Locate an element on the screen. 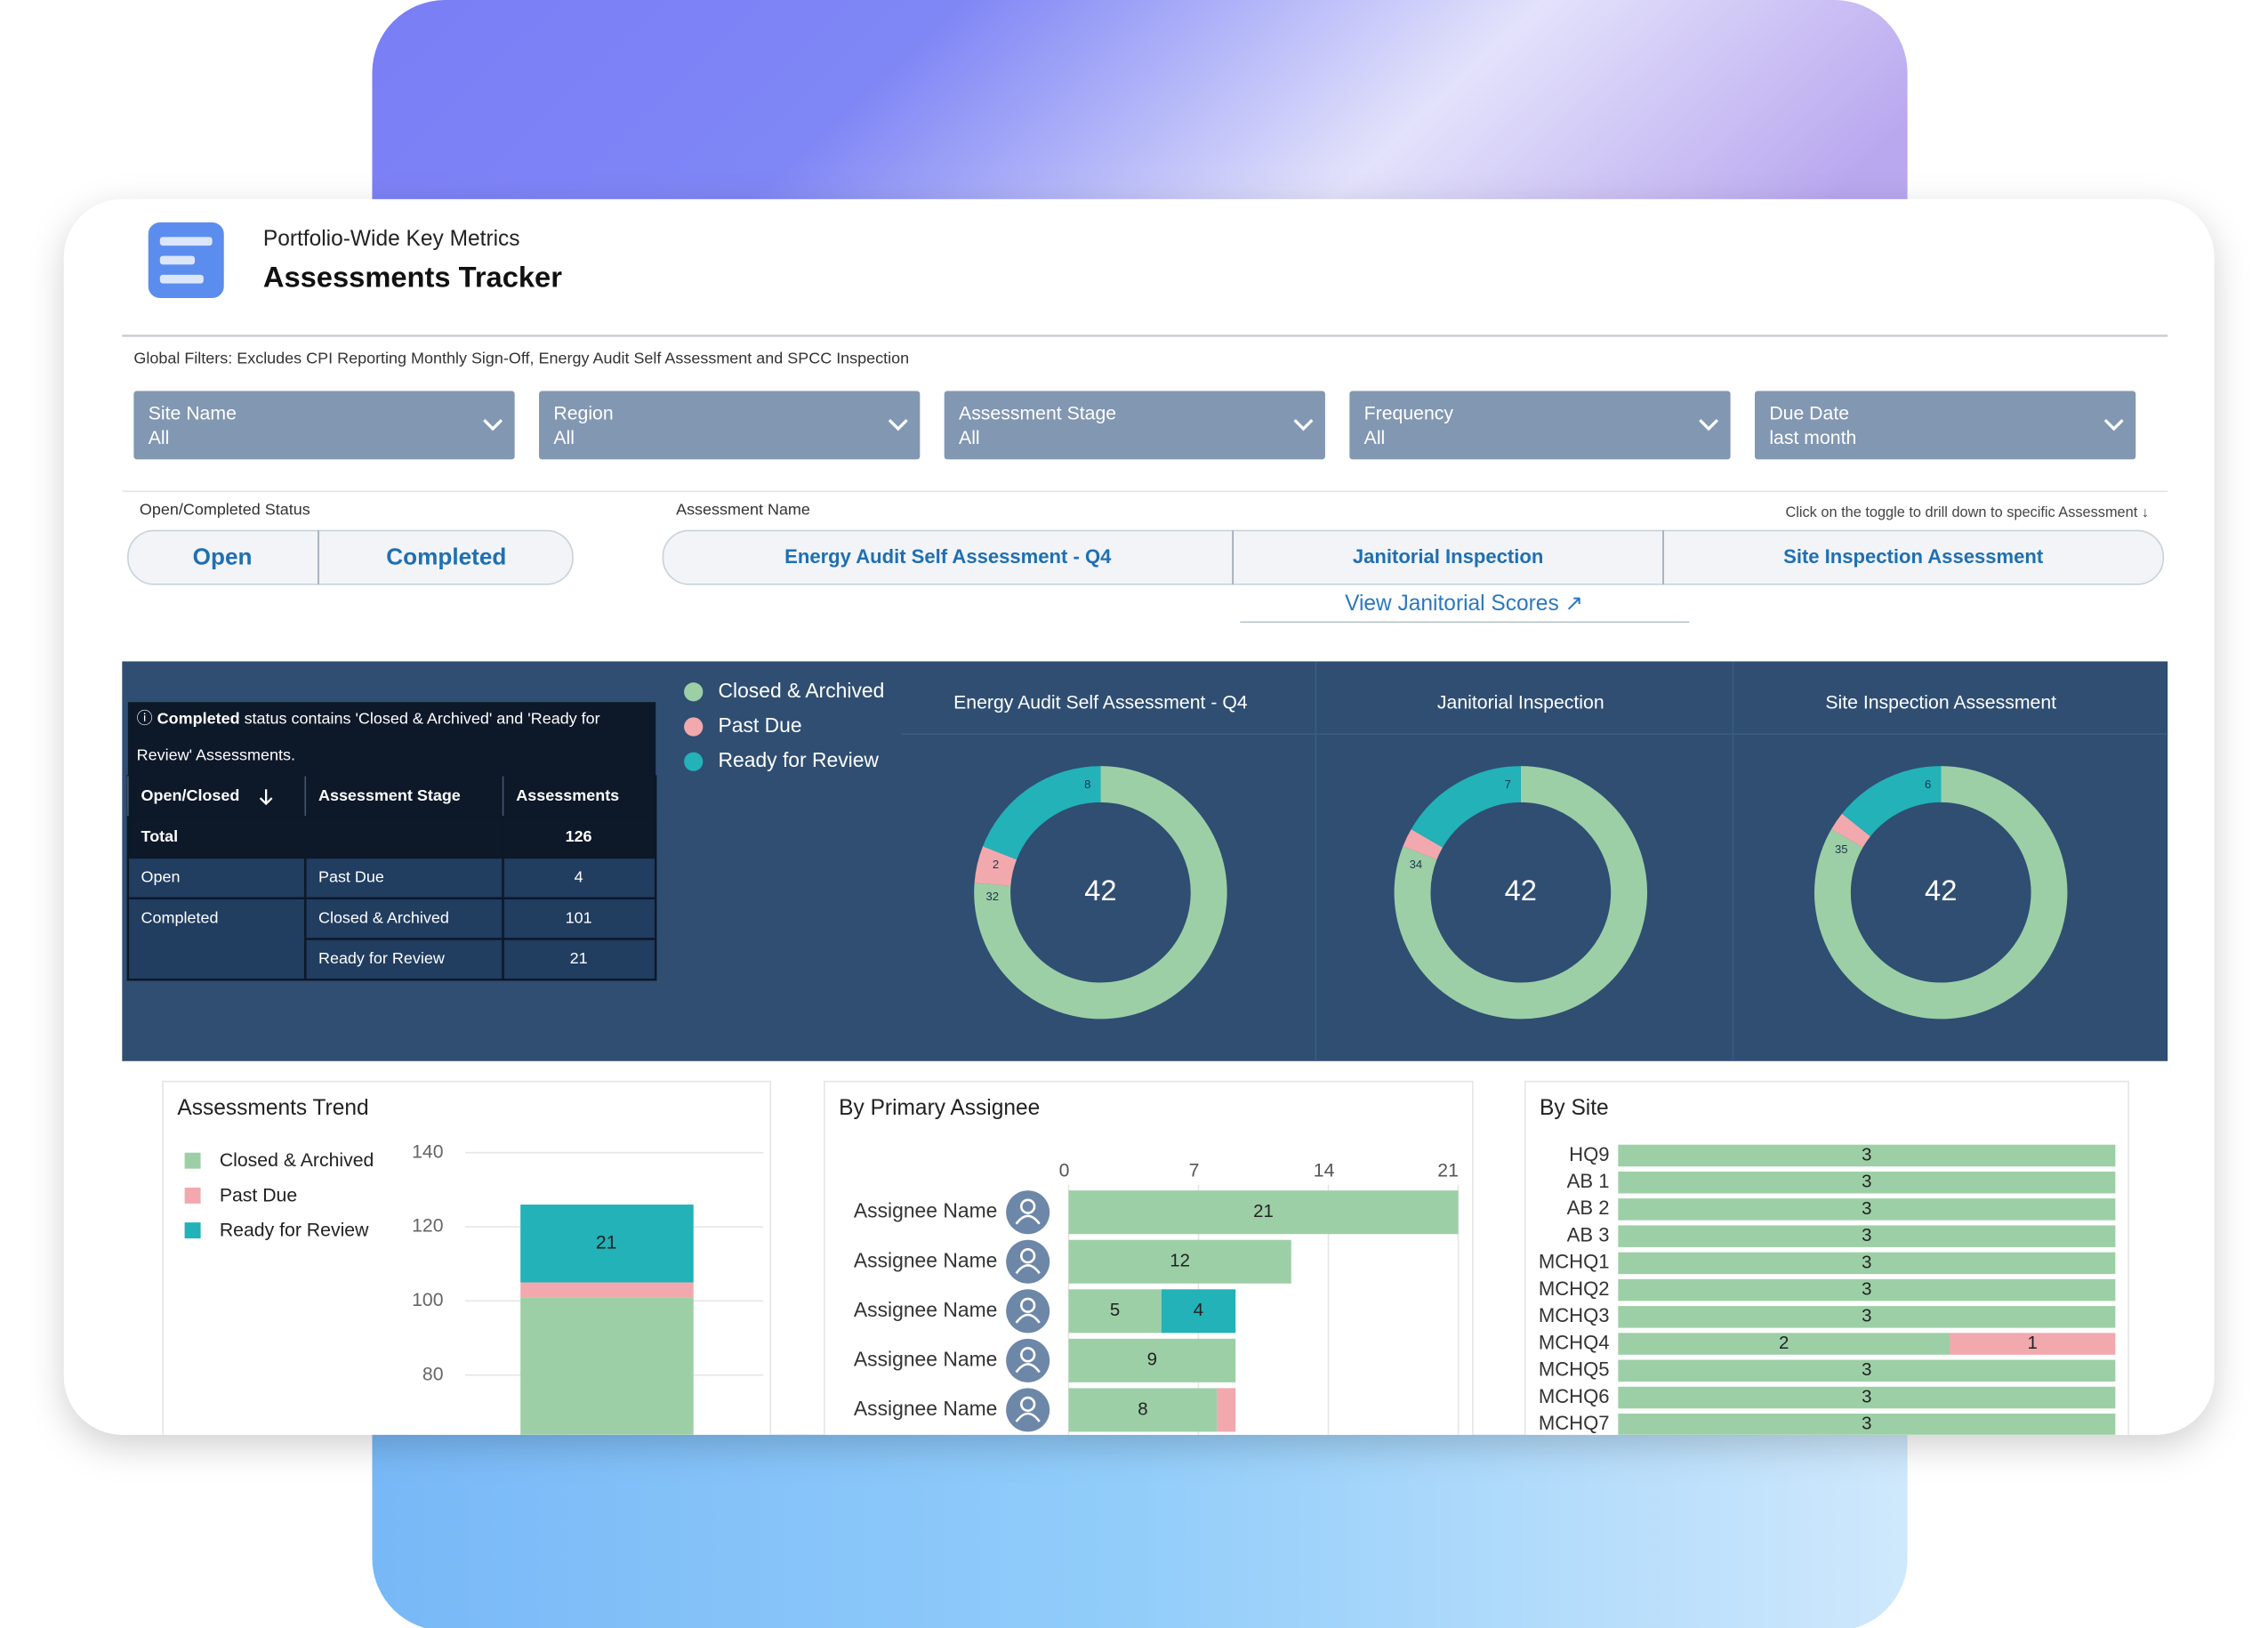  toggle-option: Completed is located at coordinates (446, 556).